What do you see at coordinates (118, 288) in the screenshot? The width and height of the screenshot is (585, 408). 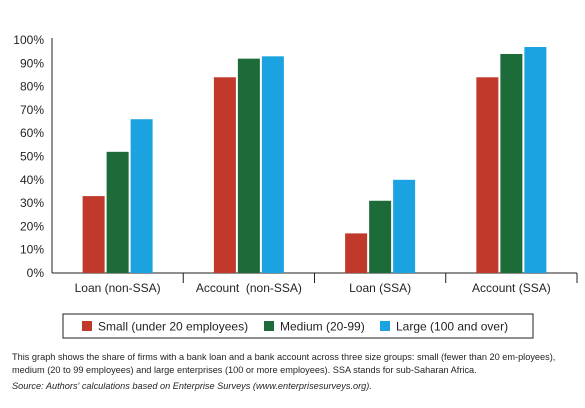 I see `x-category-label: Loan (non-SSA)` at bounding box center [118, 288].